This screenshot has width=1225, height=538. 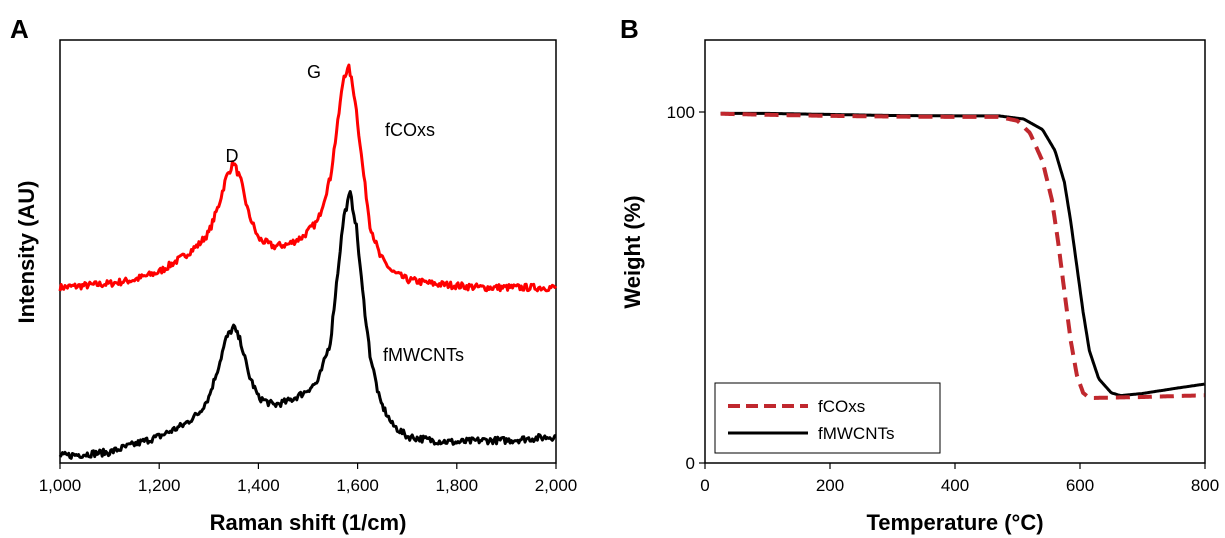 I want to click on panel-b-letter: B, so click(x=629, y=29).